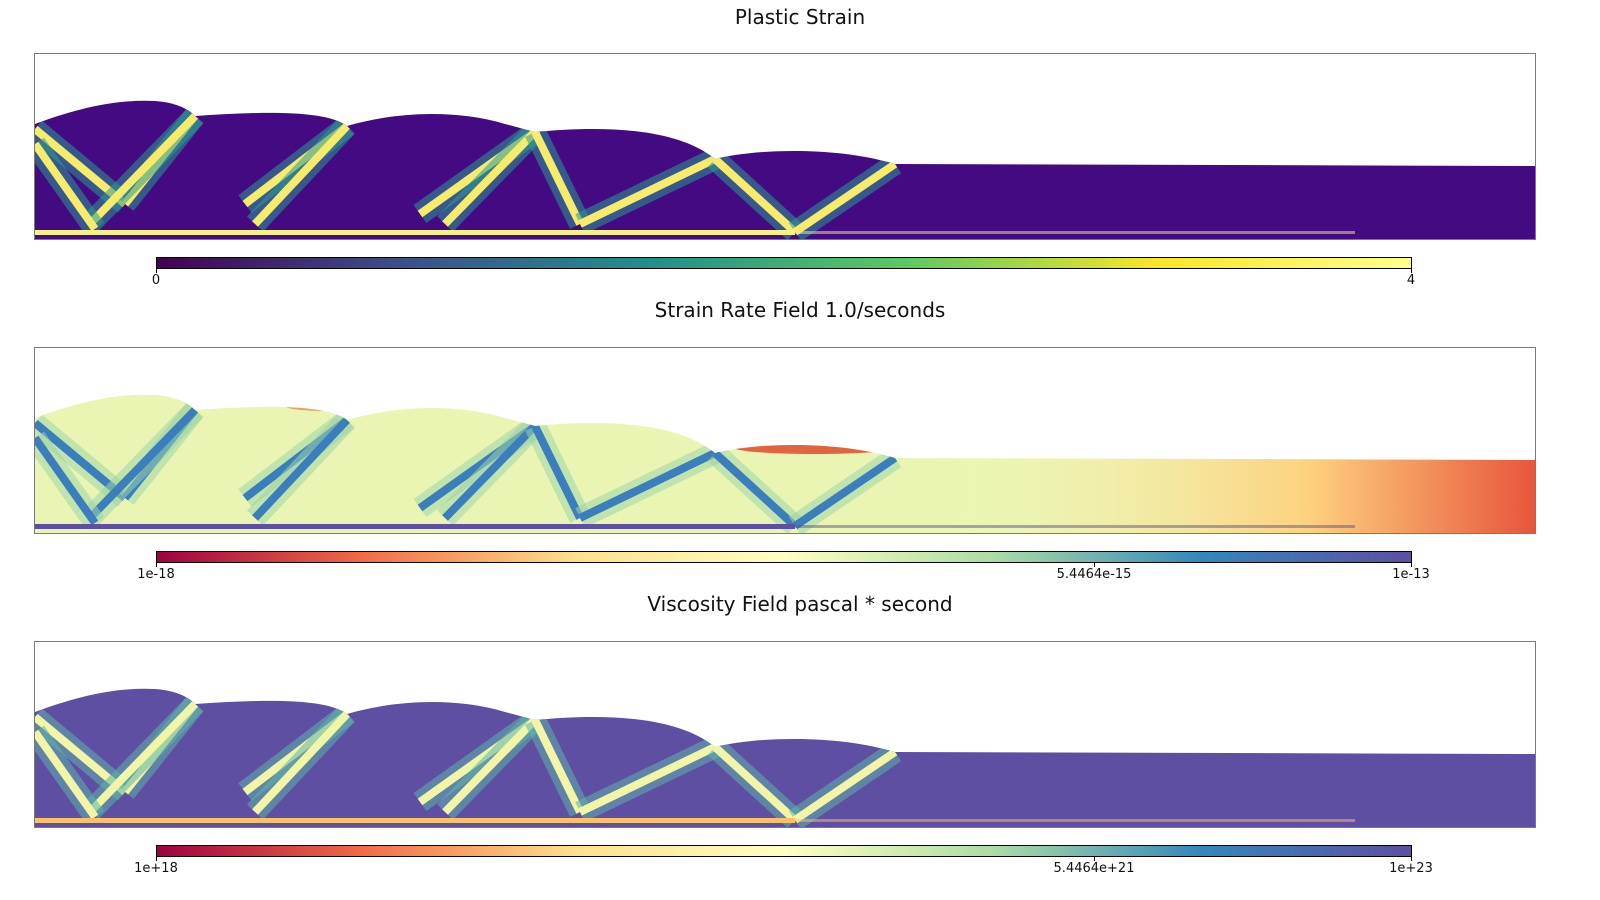  What do you see at coordinates (1411, 280) in the screenshot?
I see `colorbar-tick-max: 4` at bounding box center [1411, 280].